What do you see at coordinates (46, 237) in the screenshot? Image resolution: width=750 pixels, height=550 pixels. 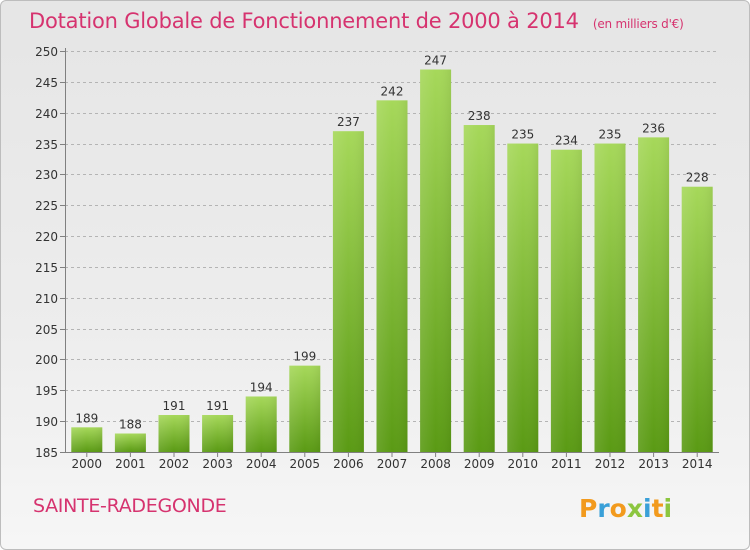 I see `y-tick-label: 220` at bounding box center [46, 237].